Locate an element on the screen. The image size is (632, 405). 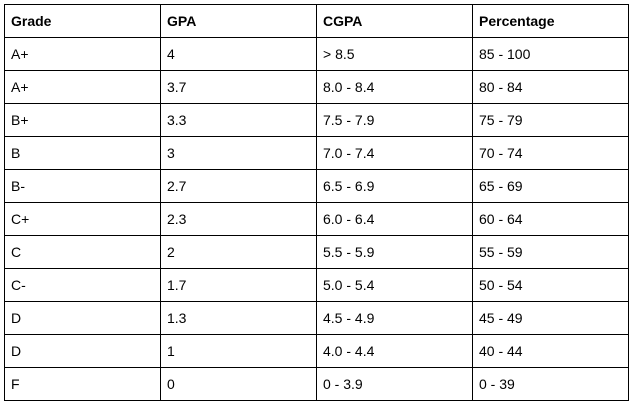
cell-grade: B+ is located at coordinates (82, 120).